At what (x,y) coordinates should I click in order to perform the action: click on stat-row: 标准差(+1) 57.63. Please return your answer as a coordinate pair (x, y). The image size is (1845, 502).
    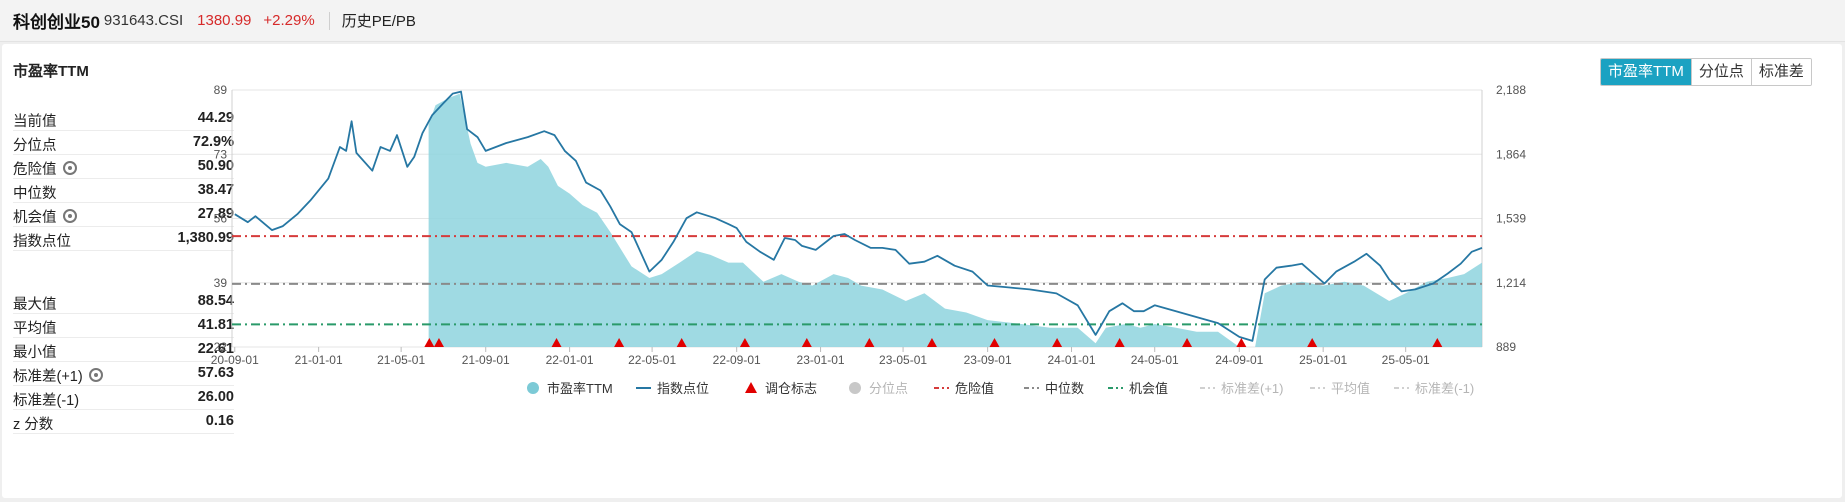
    Looking at the image, I should click on (123, 374).